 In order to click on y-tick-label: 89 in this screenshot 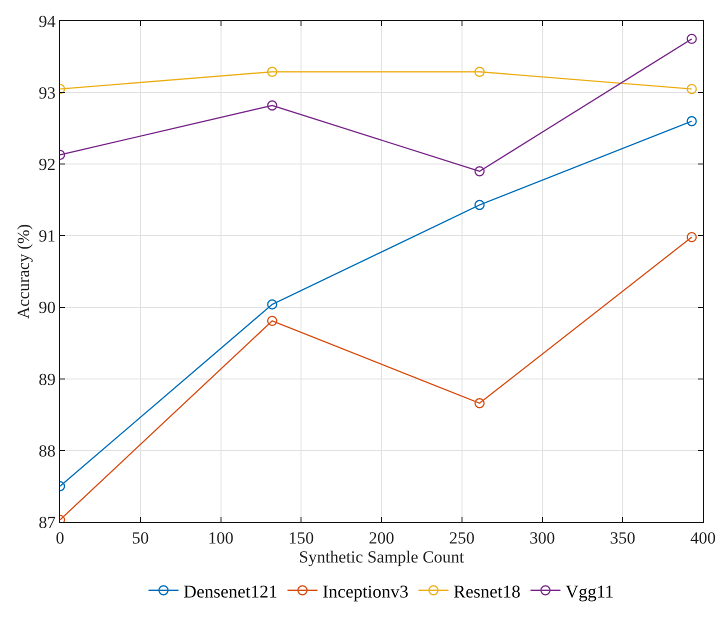, I will do `click(47, 379)`.